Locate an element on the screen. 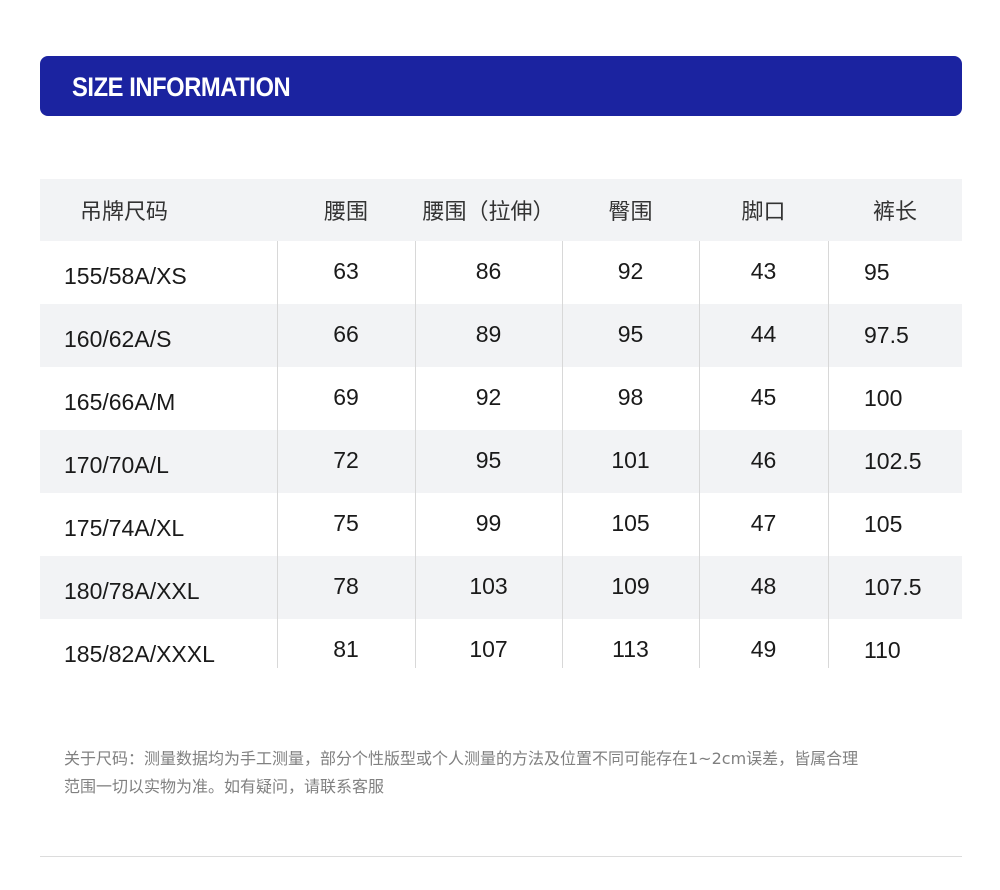 This screenshot has width=1000, height=890. table-row: 185/82A/XXXL 81 107 113 49 110 is located at coordinates (501, 650).